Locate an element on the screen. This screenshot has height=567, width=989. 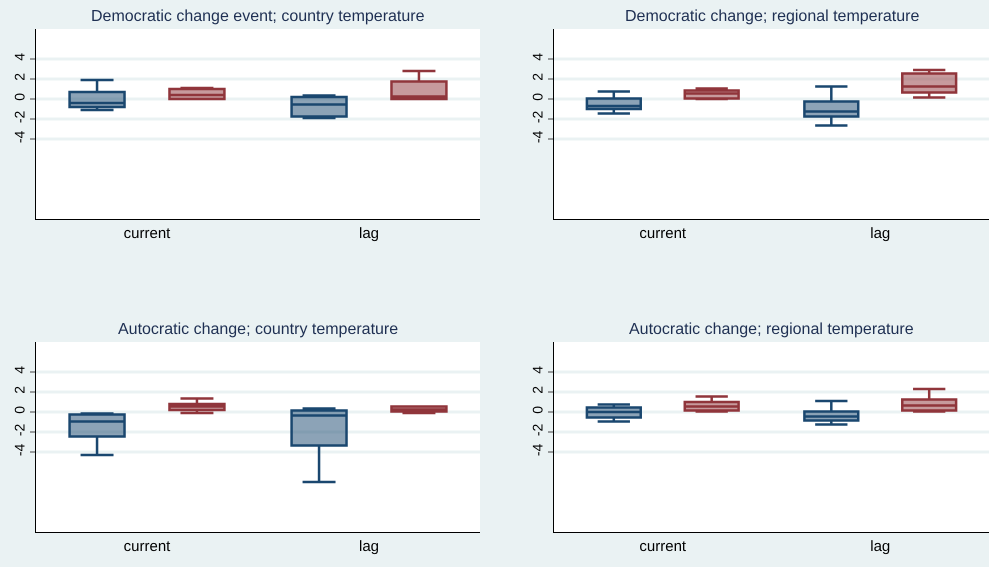
chart-title: Democratic change; regional temperature is located at coordinates (772, 16).